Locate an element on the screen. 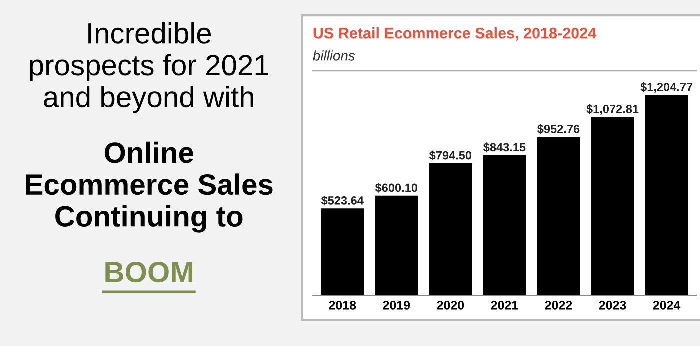  x-tick-label: 2021 is located at coordinates (504, 305).